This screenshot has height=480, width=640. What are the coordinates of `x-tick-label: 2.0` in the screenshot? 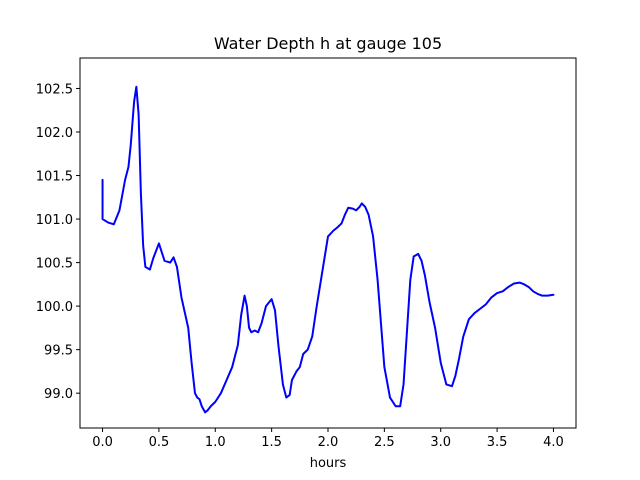 It's located at (328, 442).